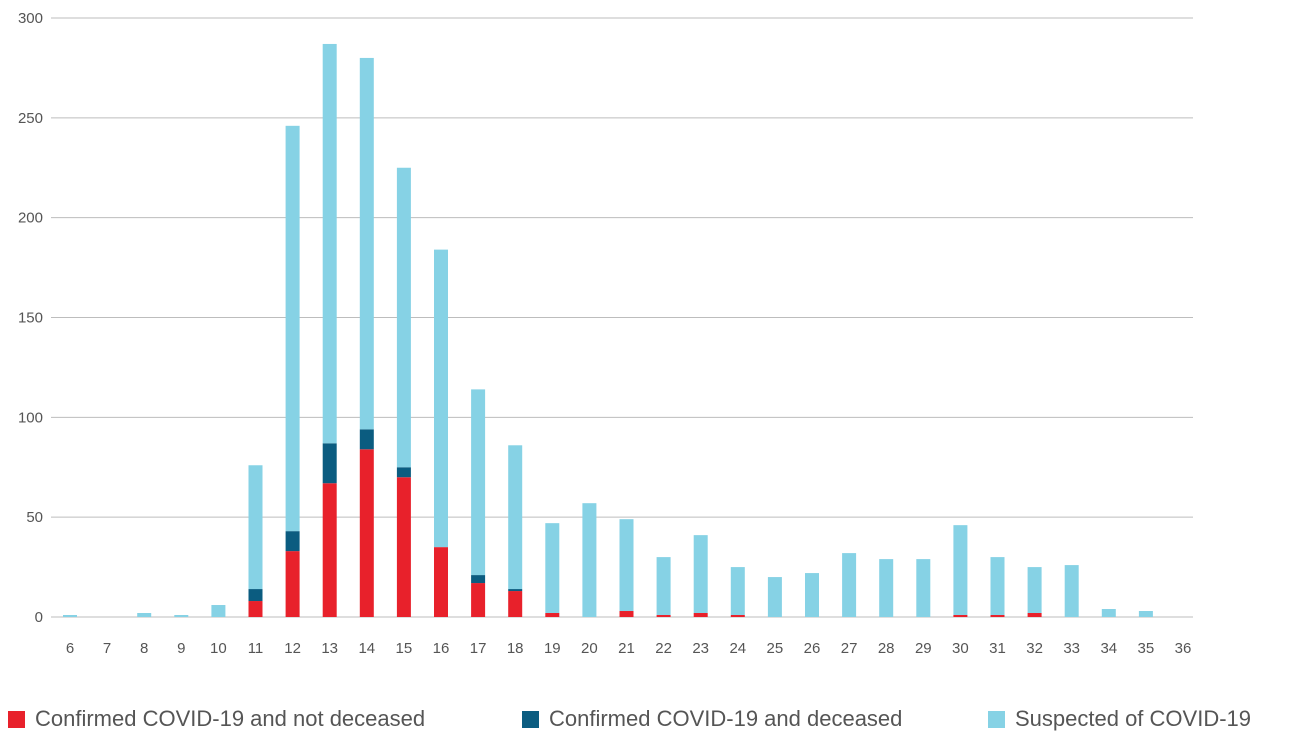 The height and width of the screenshot is (737, 1304). I want to click on legend-swatch-deceased, so click(530, 719).